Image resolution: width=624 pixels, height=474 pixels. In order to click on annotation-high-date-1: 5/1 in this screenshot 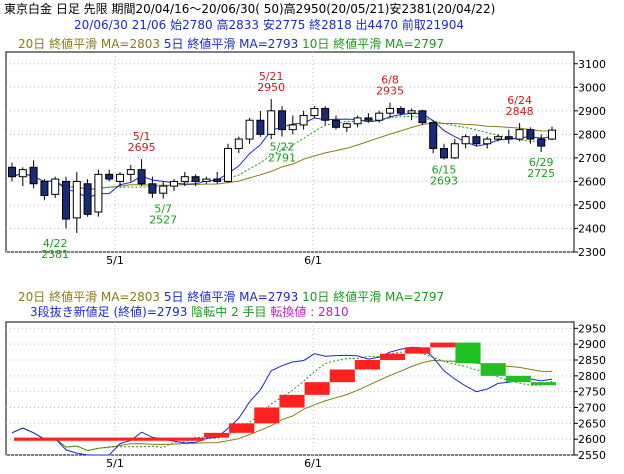, I will do `click(142, 136)`.